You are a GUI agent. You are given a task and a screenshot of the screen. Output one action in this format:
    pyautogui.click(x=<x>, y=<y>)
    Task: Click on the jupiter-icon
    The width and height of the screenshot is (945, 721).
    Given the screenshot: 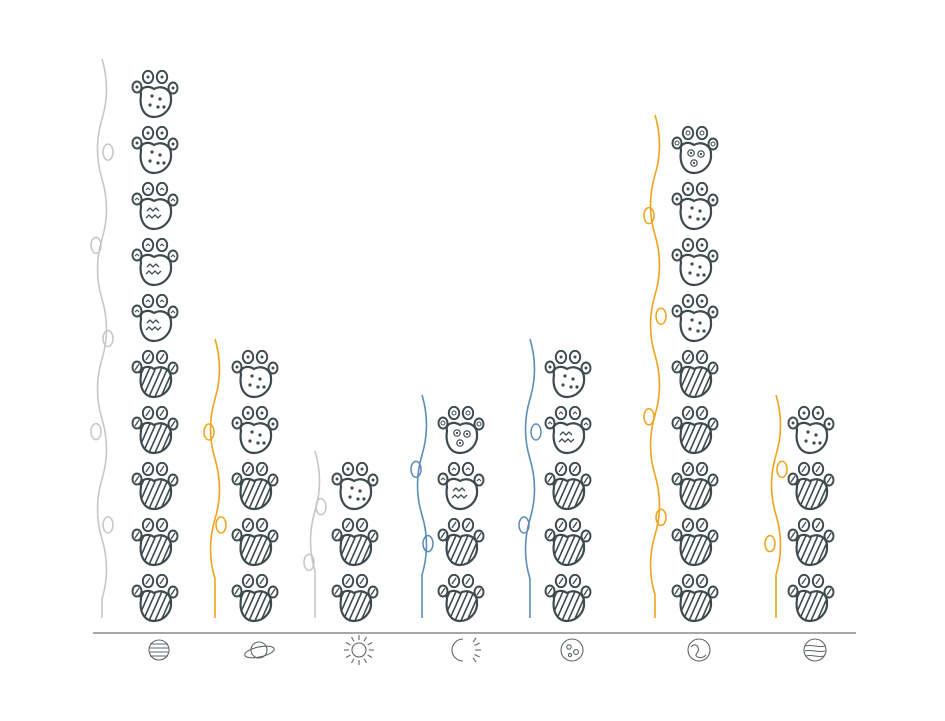 What is the action you would take?
    pyautogui.click(x=815, y=650)
    